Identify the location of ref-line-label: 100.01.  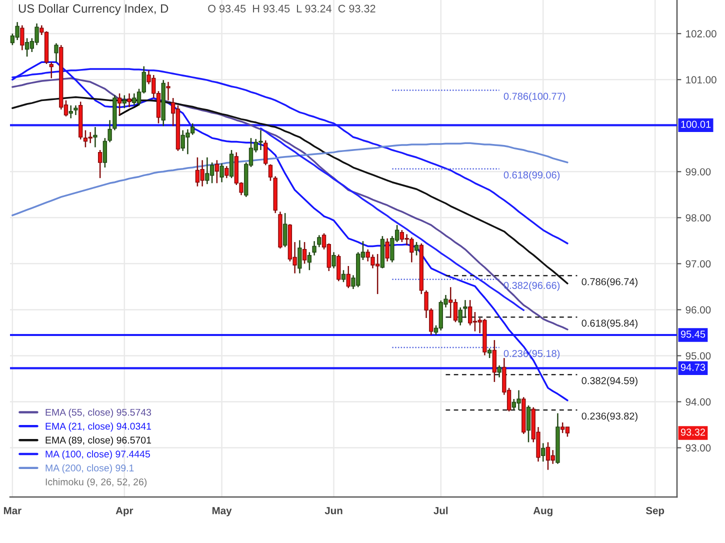
(696, 124).